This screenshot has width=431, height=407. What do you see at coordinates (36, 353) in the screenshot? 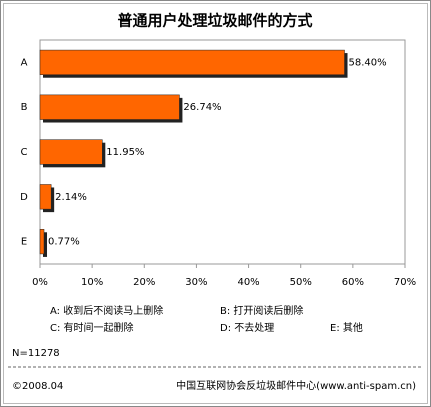
I see `sample-size: N=11278` at bounding box center [36, 353].